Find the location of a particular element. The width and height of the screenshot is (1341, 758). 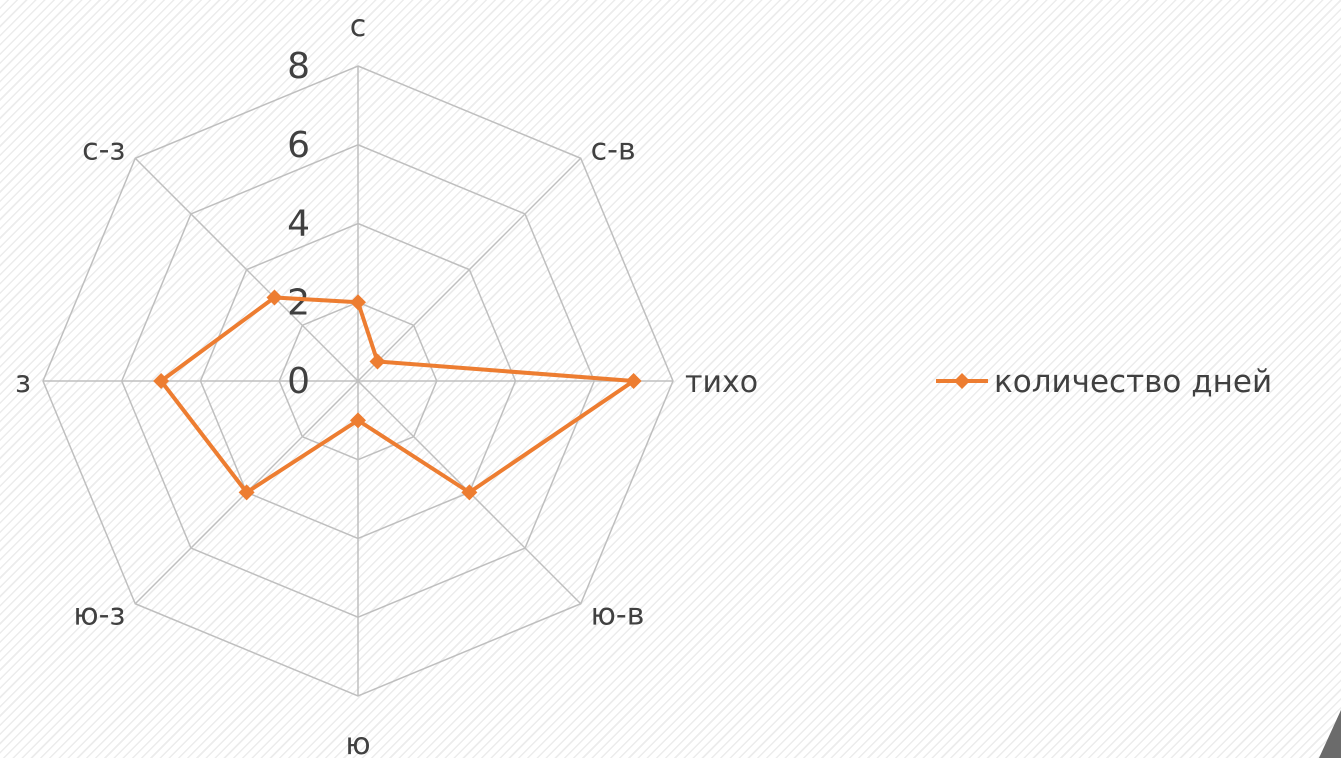

category-label: с is located at coordinates (358, 26).